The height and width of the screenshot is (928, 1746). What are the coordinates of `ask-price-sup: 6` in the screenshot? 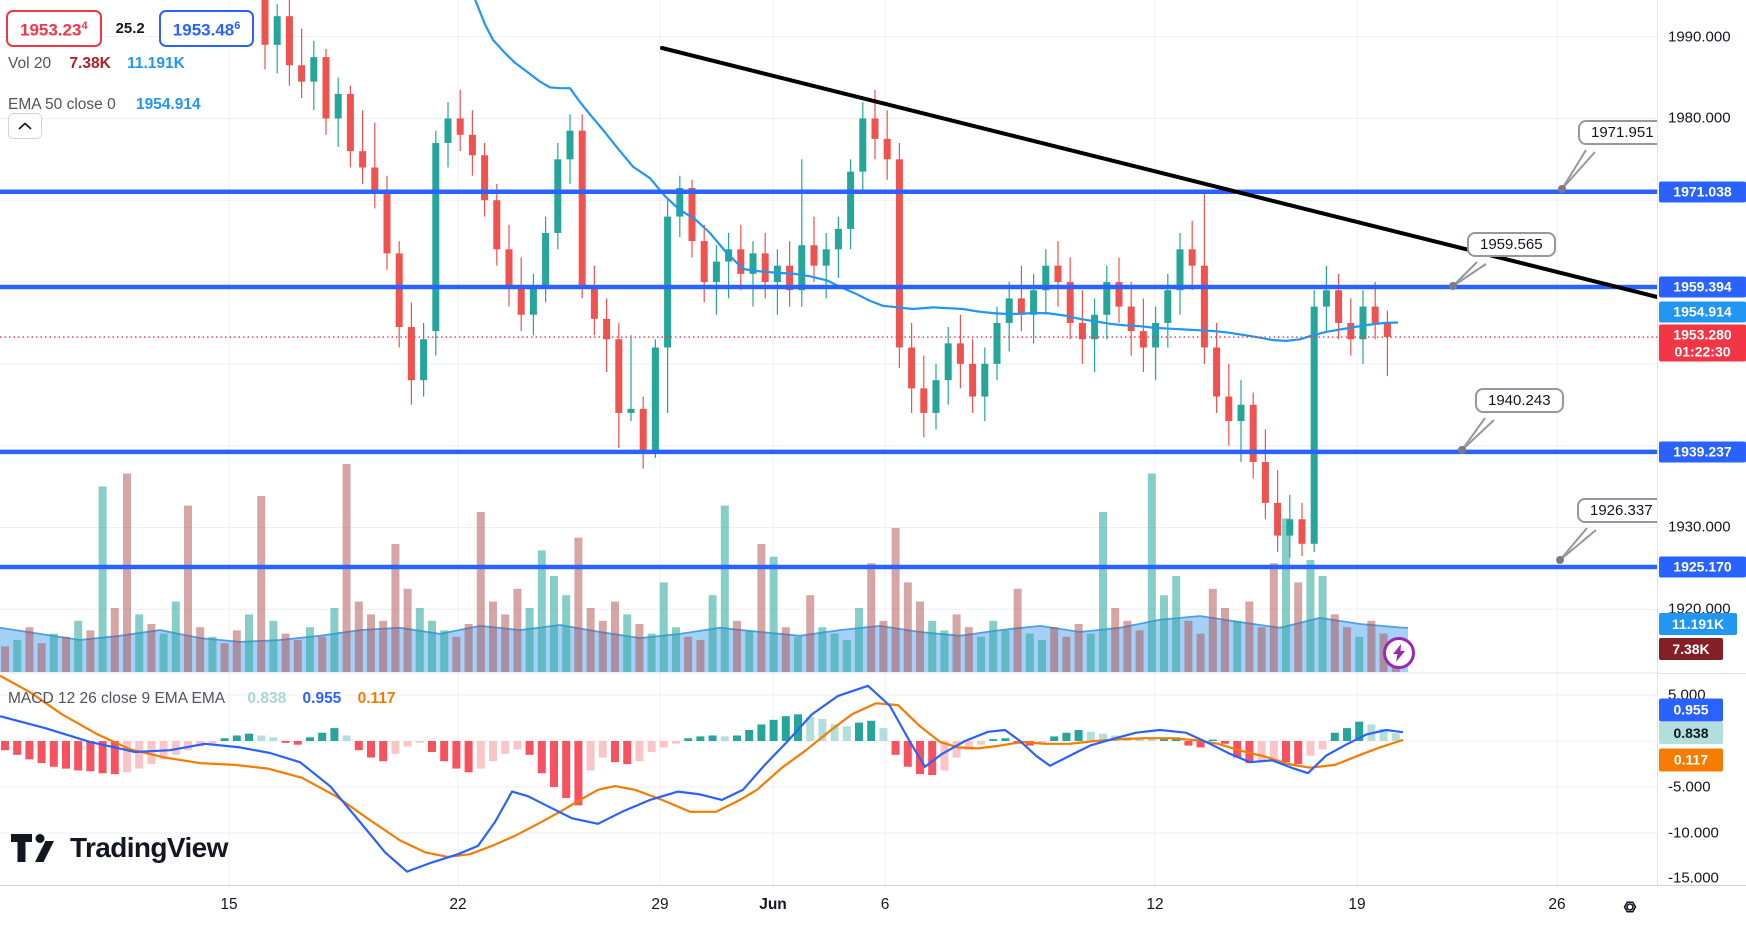 It's located at (237, 26).